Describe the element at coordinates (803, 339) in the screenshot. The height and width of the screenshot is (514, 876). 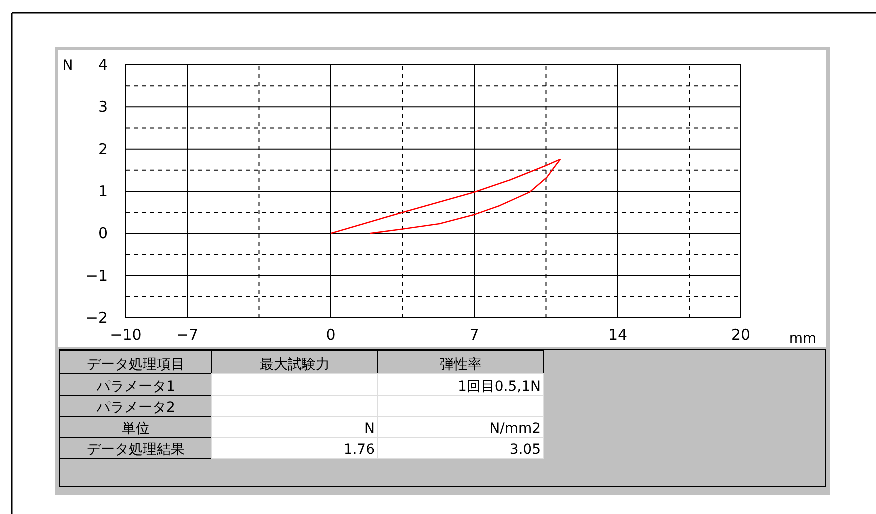
I see `x-axis-title: mm` at that location.